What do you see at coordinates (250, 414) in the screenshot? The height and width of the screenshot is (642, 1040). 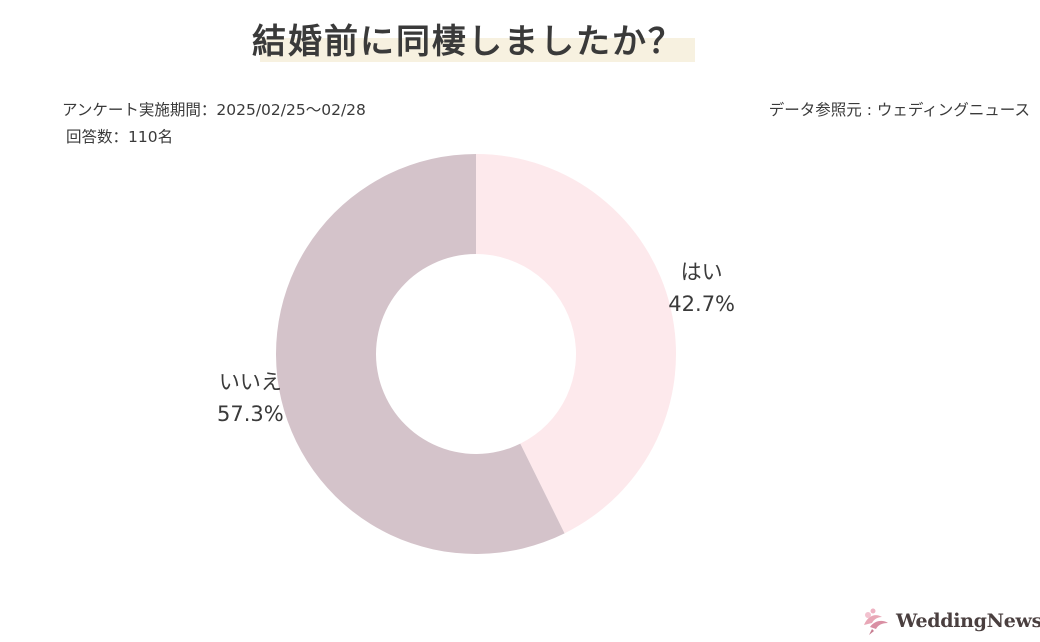 I see `label-no-value: 57.3%` at bounding box center [250, 414].